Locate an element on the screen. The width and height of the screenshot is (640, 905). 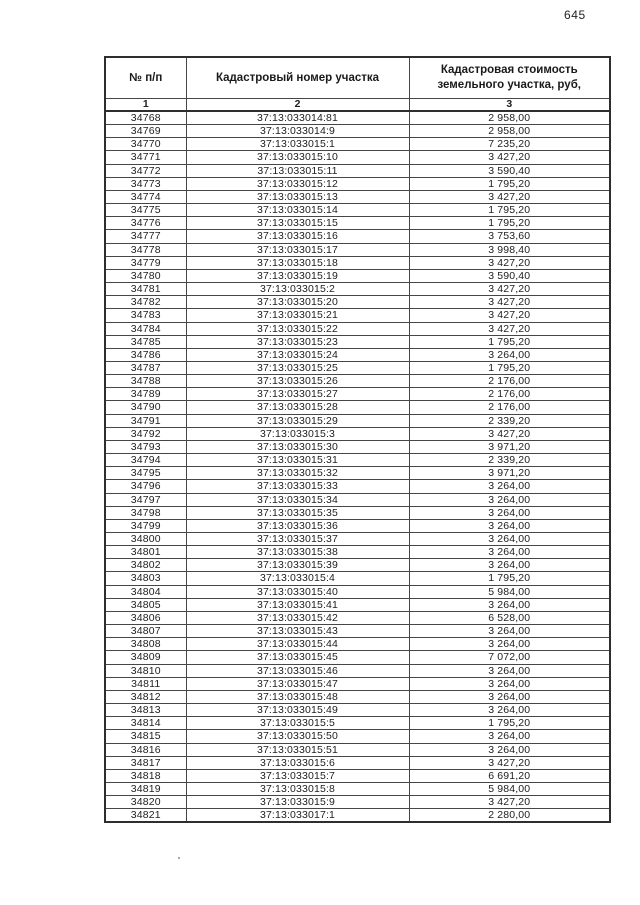
cadastral-value: 2 176,00 is located at coordinates (509, 407).